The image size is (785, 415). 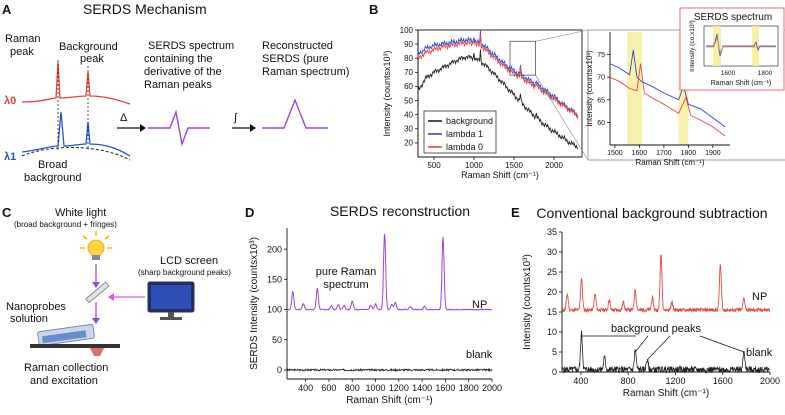 I want to click on monitor-icon, so click(x=171, y=300).